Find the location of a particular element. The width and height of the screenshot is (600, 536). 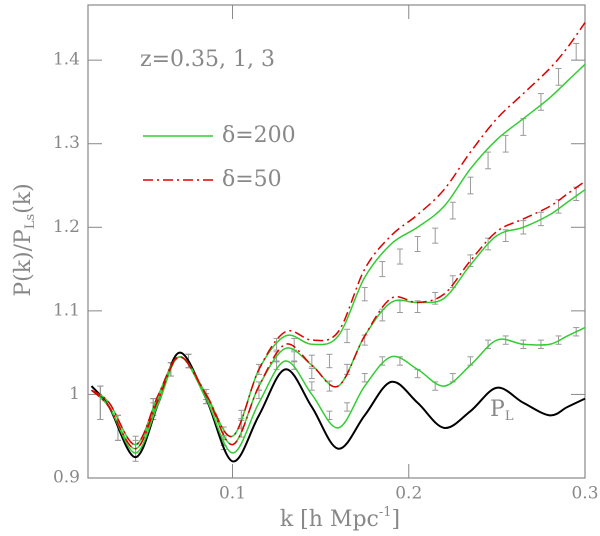

y-tick-label: 1.1 is located at coordinates (66, 310).